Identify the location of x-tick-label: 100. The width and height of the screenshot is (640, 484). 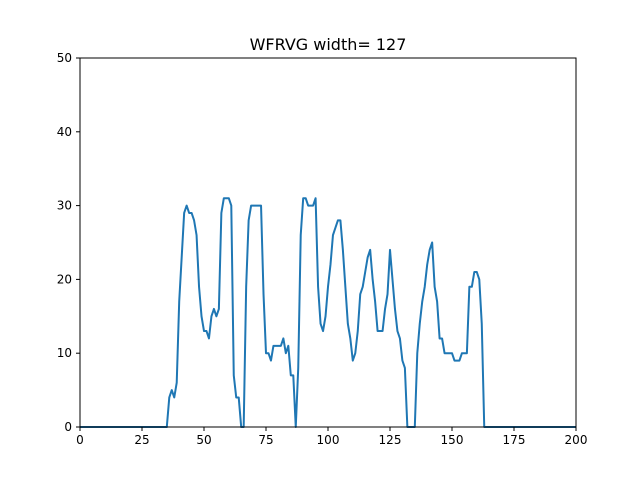
(328, 440).